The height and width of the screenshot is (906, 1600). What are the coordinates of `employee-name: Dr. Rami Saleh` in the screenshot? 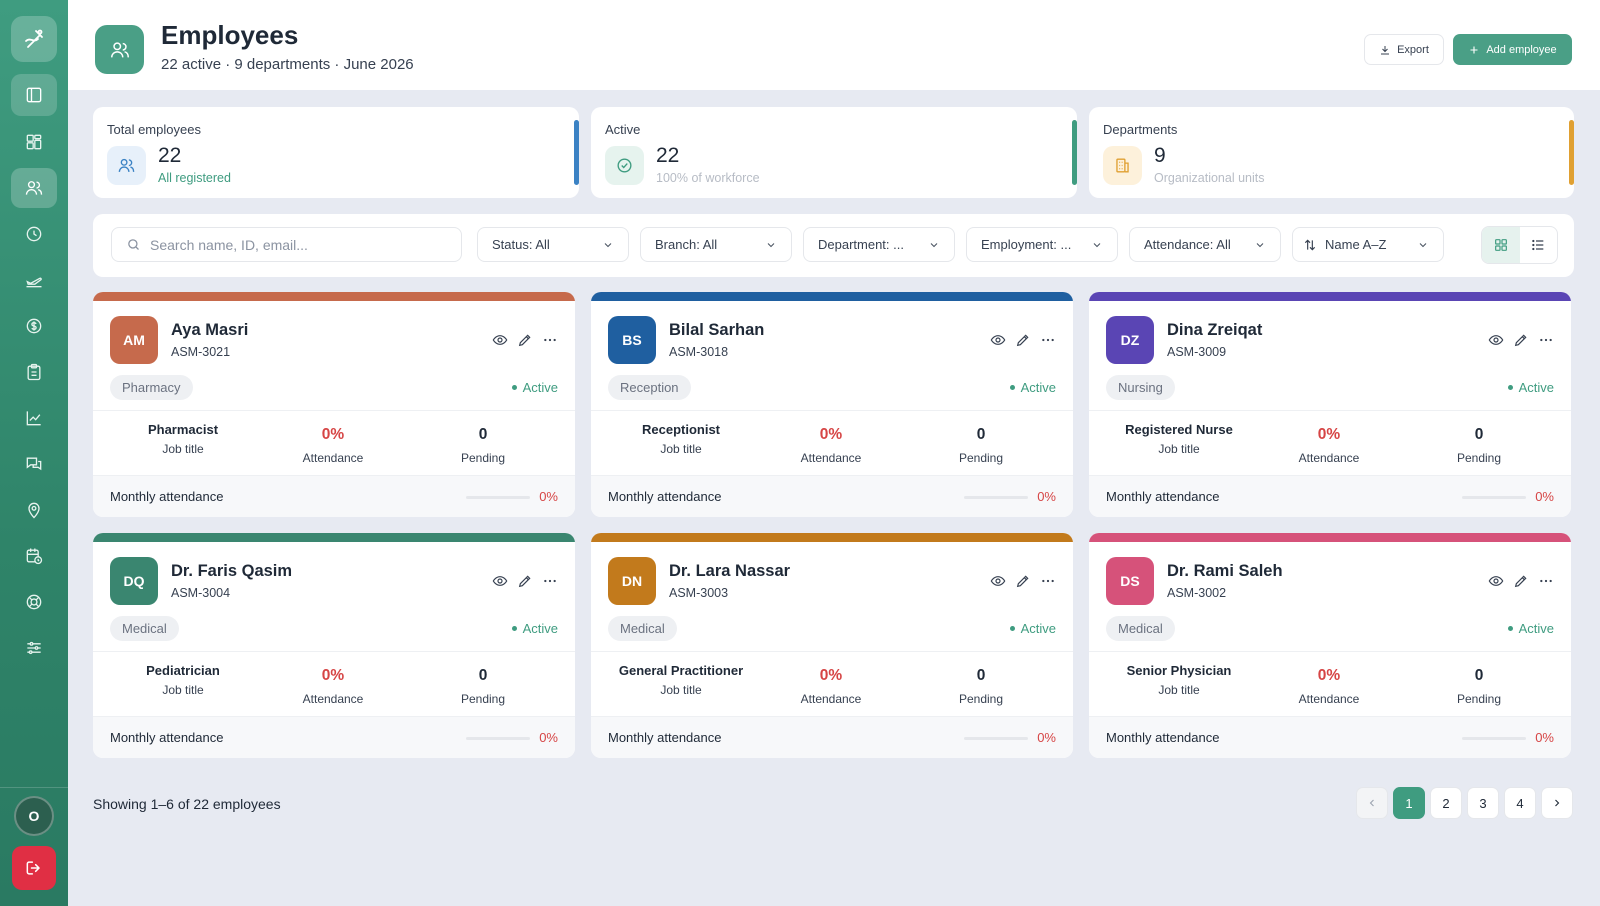 It's located at (1225, 571).